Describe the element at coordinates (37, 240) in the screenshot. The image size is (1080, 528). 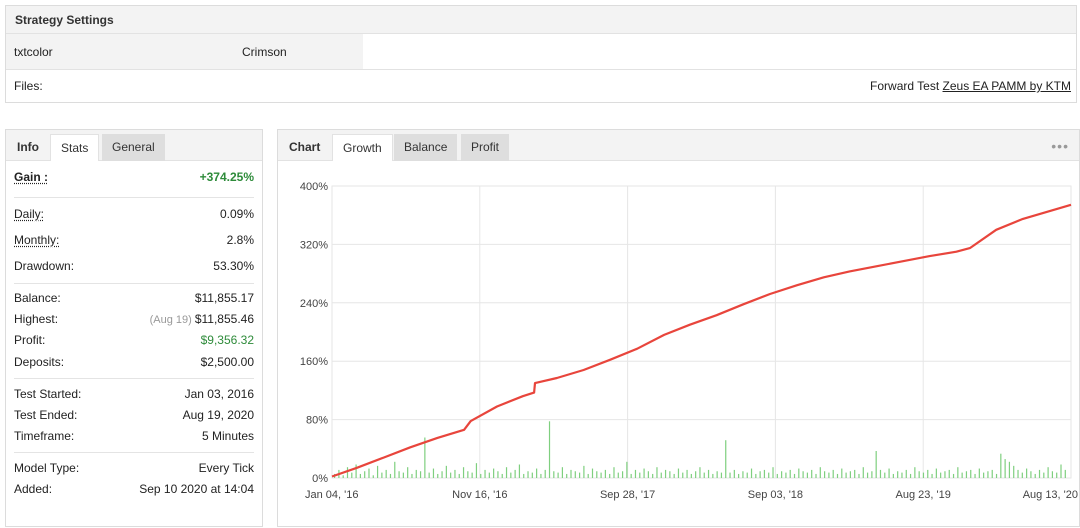
I see `stat-label: Monthly:` at that location.